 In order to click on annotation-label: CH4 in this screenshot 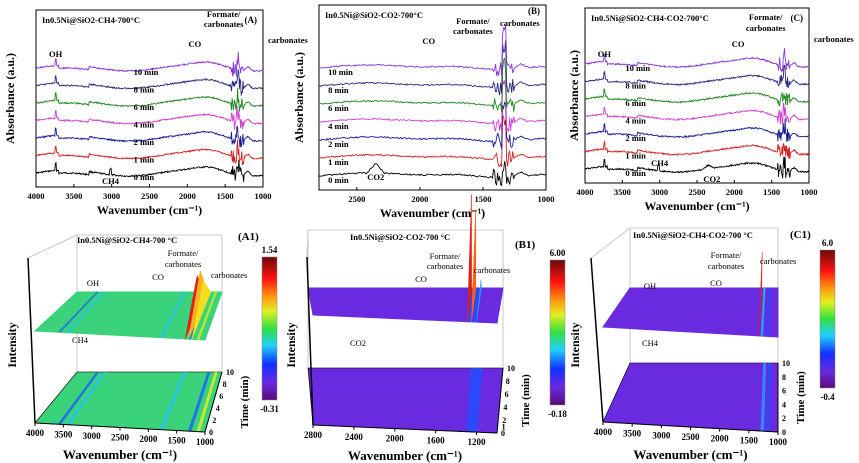, I will do `click(660, 163)`.